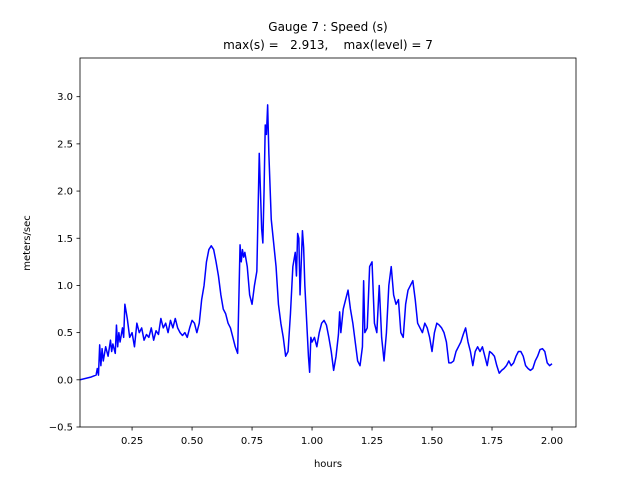 Image resolution: width=640 pixels, height=480 pixels. What do you see at coordinates (492, 441) in the screenshot?
I see `x-tick-label: 1.75` at bounding box center [492, 441].